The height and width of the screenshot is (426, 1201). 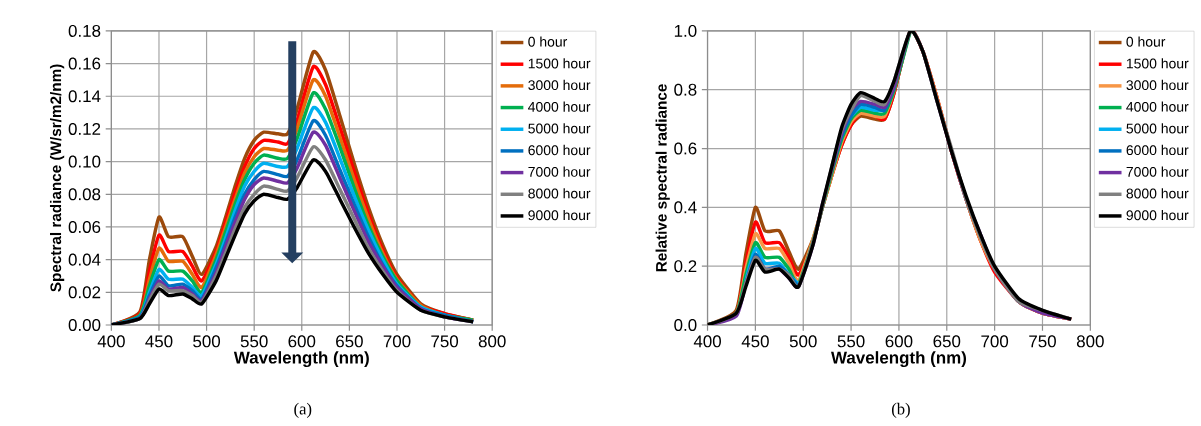 What do you see at coordinates (84, 161) in the screenshot?
I see `y-tick-label: 0.10` at bounding box center [84, 161].